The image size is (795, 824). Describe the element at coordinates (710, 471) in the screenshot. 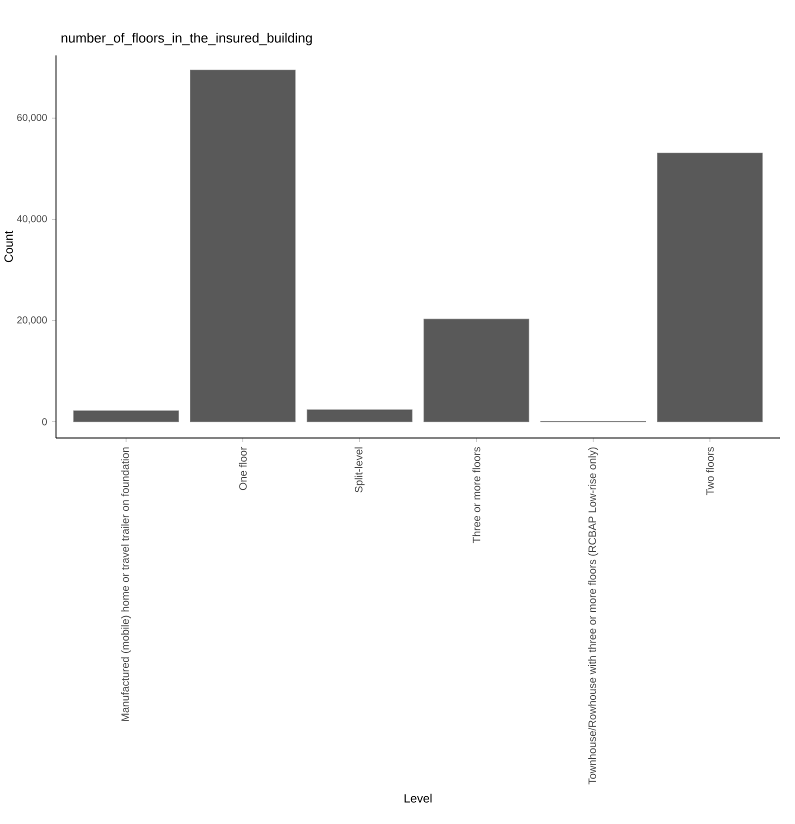

I see `x-tick-label: Two floors` at that location.